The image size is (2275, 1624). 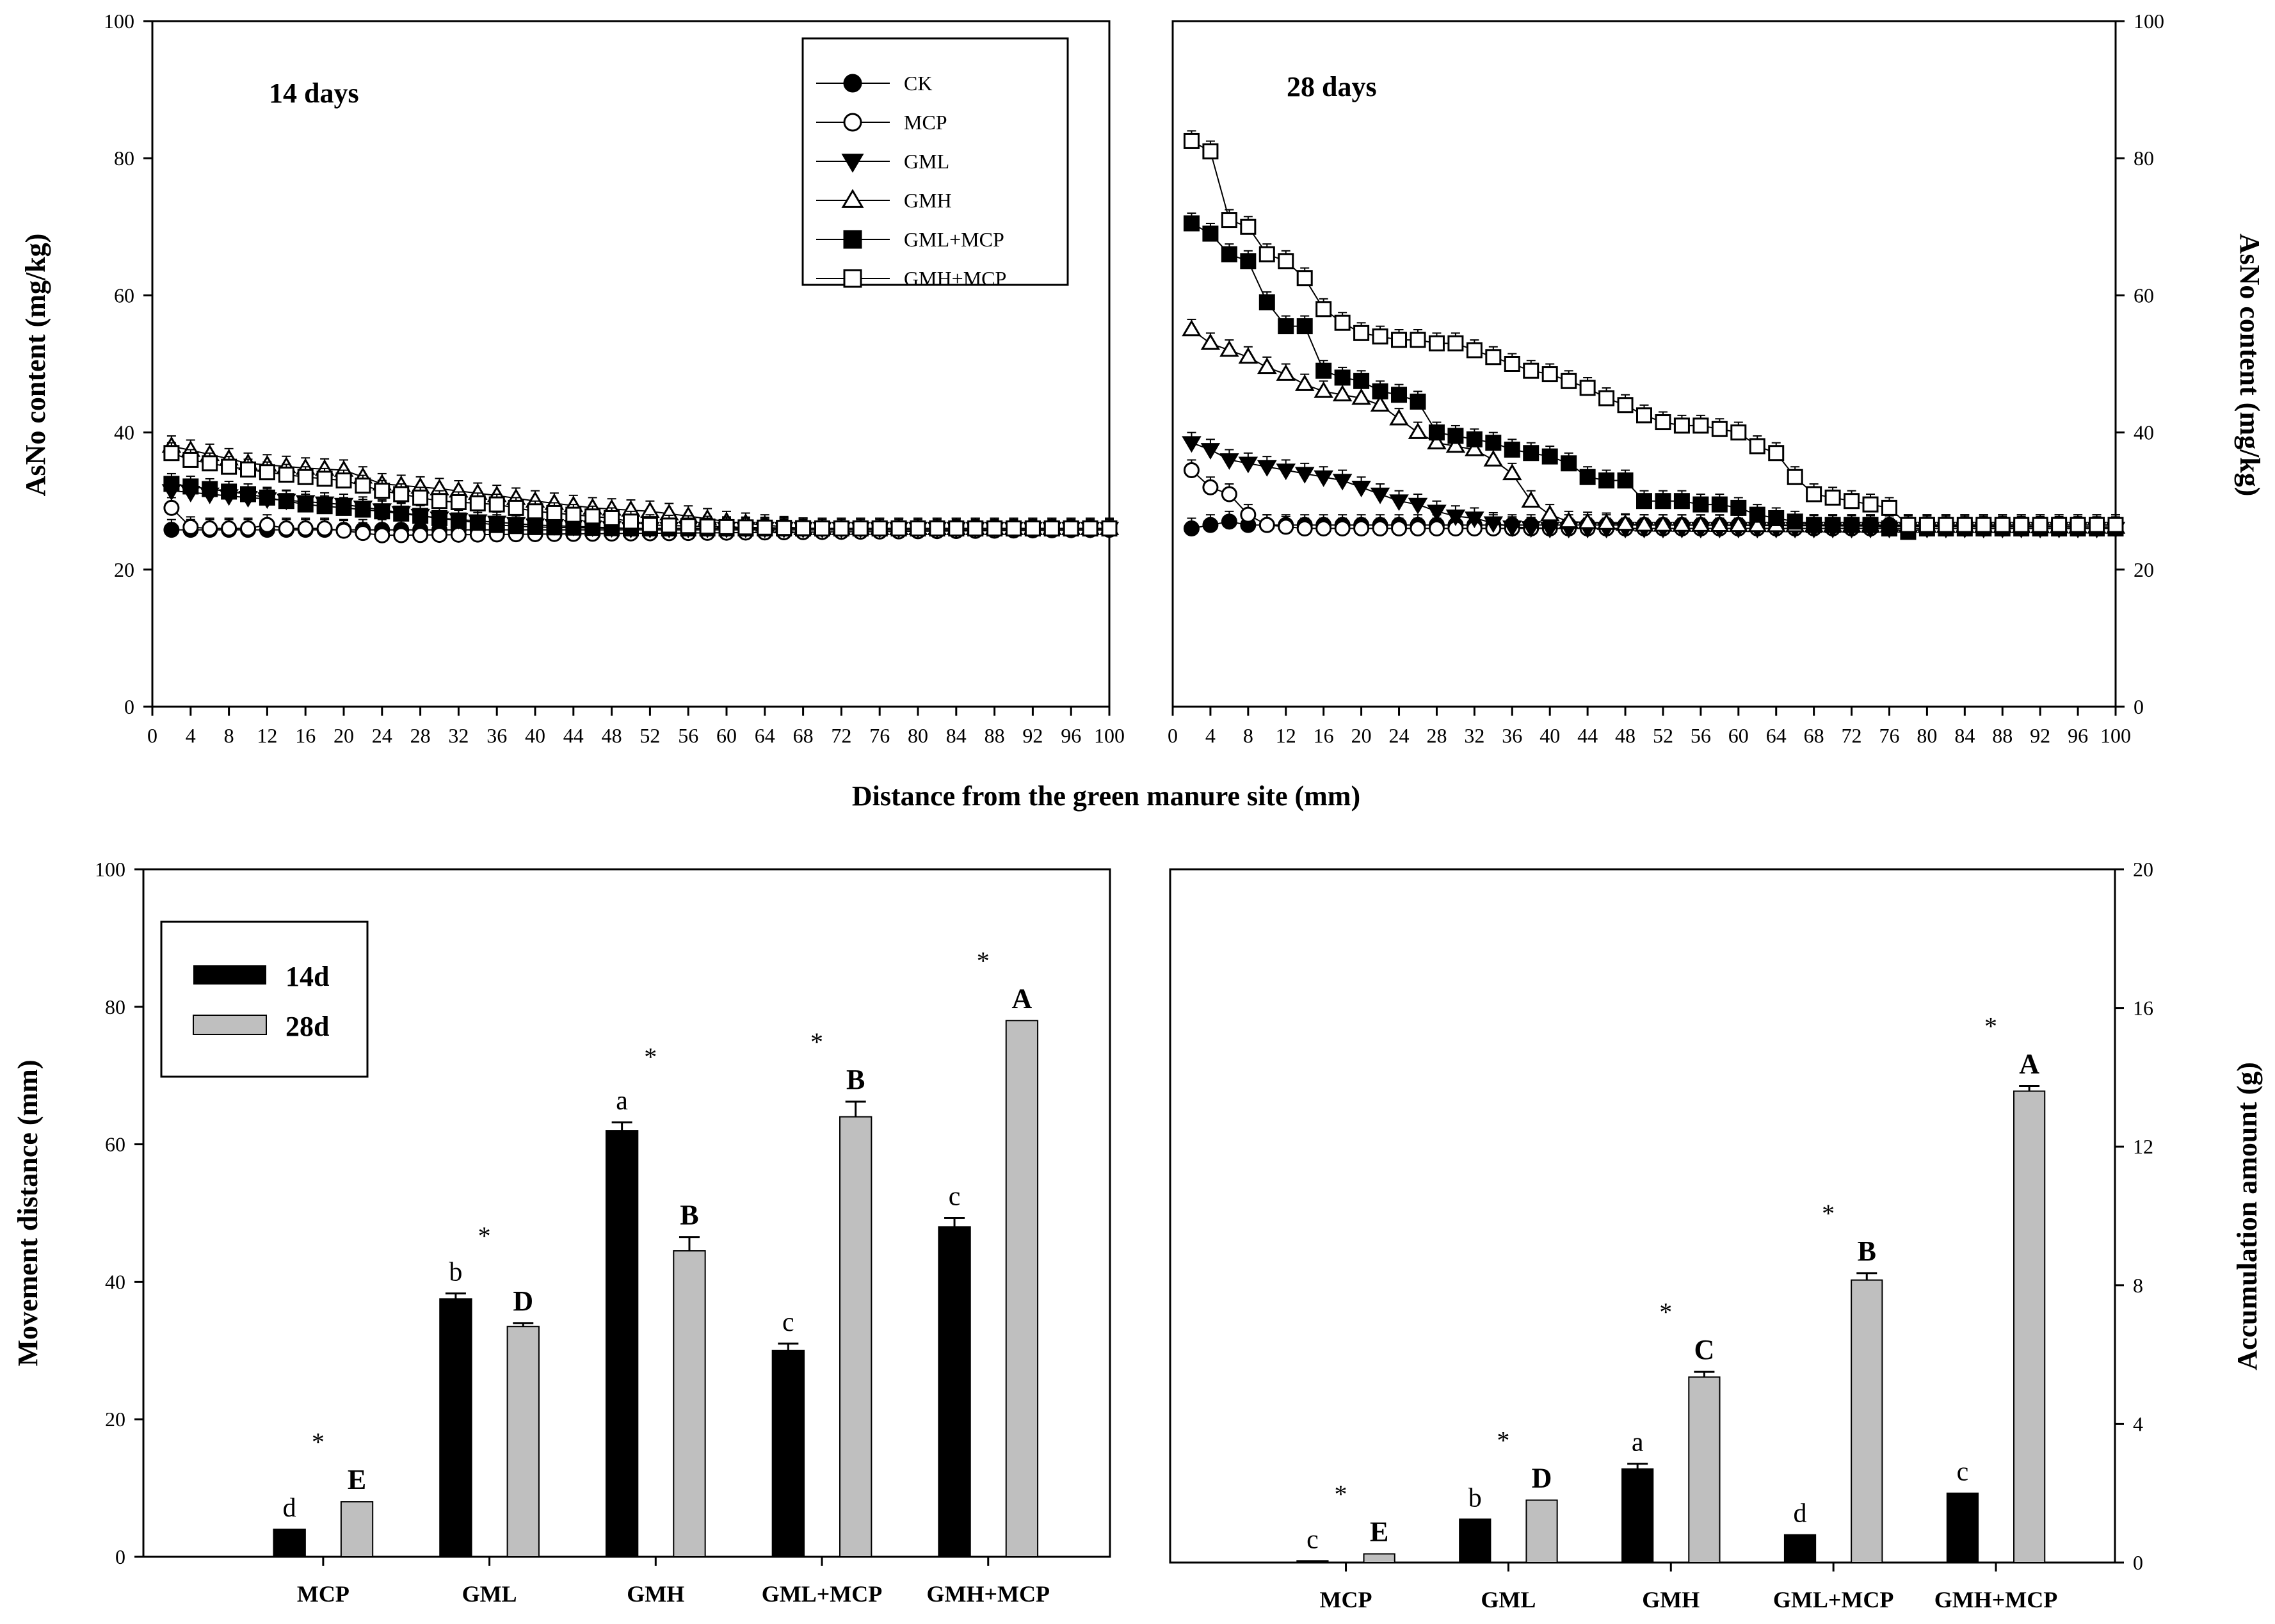 I want to click on legend-marker, so click(x=853, y=278).